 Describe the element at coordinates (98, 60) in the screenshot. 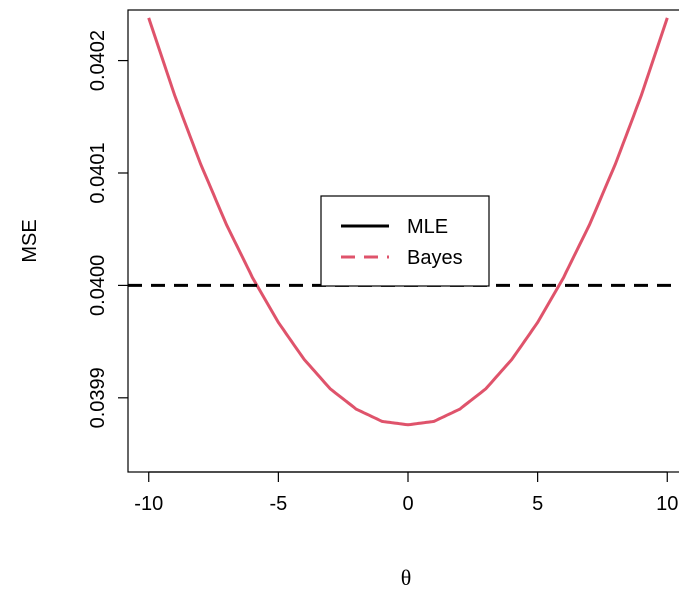

I see `y-tick-label: 0.0402` at that location.